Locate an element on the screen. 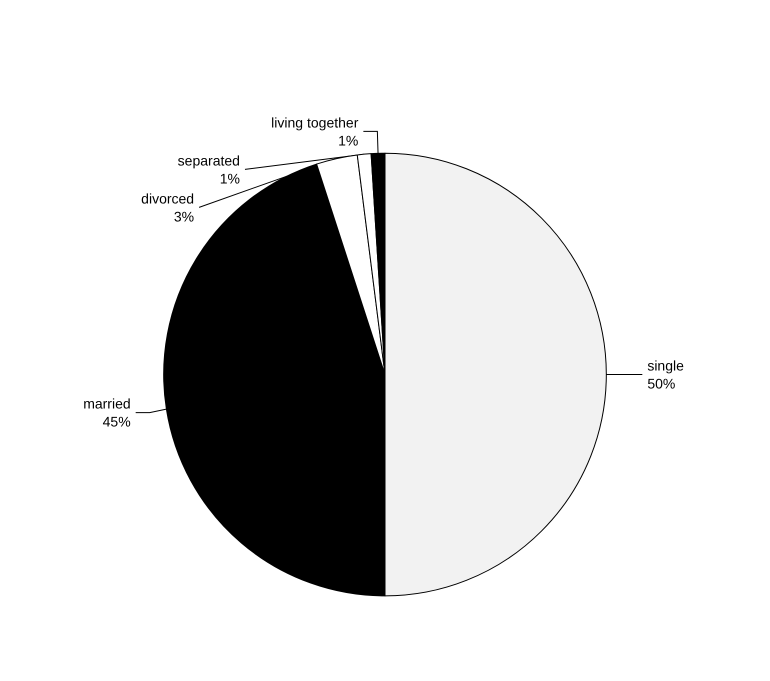  data-label: 50% is located at coordinates (661, 384).